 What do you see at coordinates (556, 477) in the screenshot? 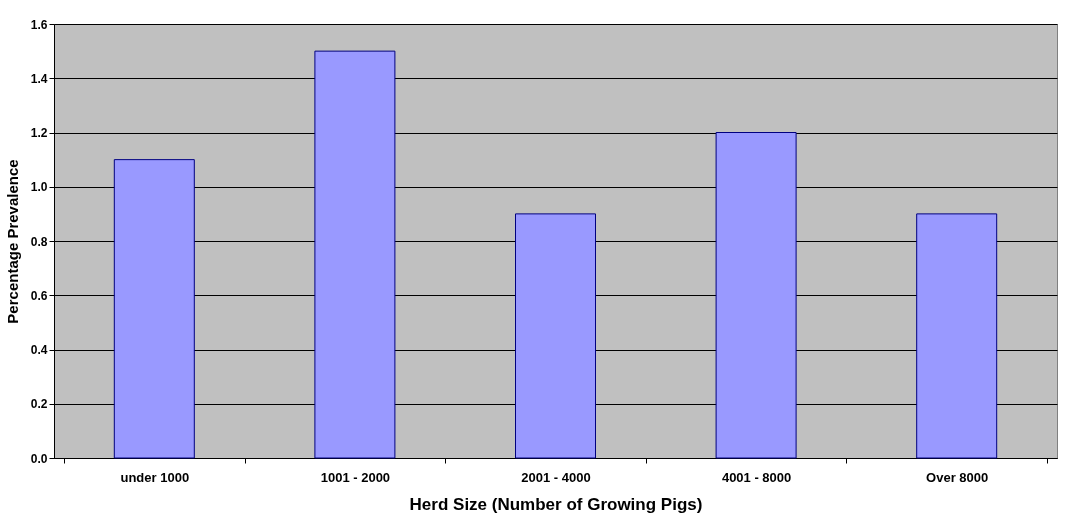
I see `x-tick-label: 2001 - 4000` at bounding box center [556, 477].